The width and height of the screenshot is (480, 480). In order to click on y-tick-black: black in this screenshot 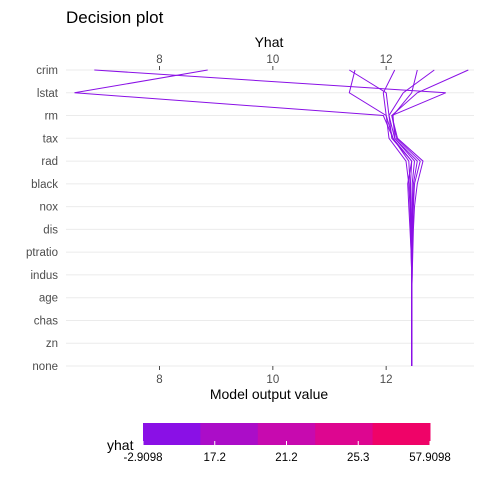, I will do `click(44, 185)`.